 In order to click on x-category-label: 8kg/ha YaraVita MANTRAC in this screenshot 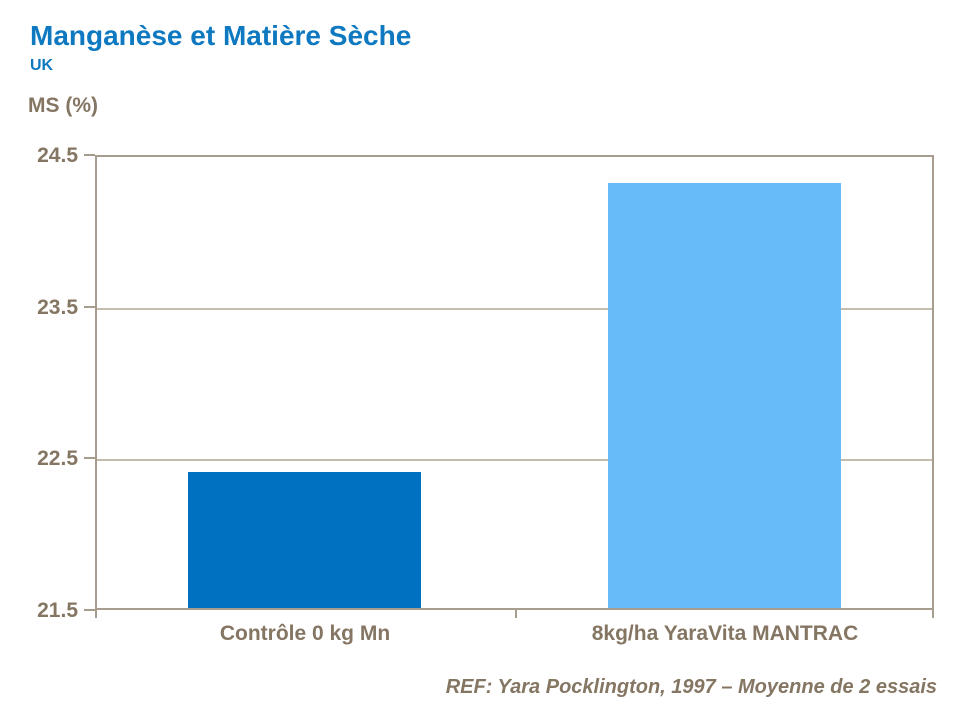, I will do `click(725, 633)`.